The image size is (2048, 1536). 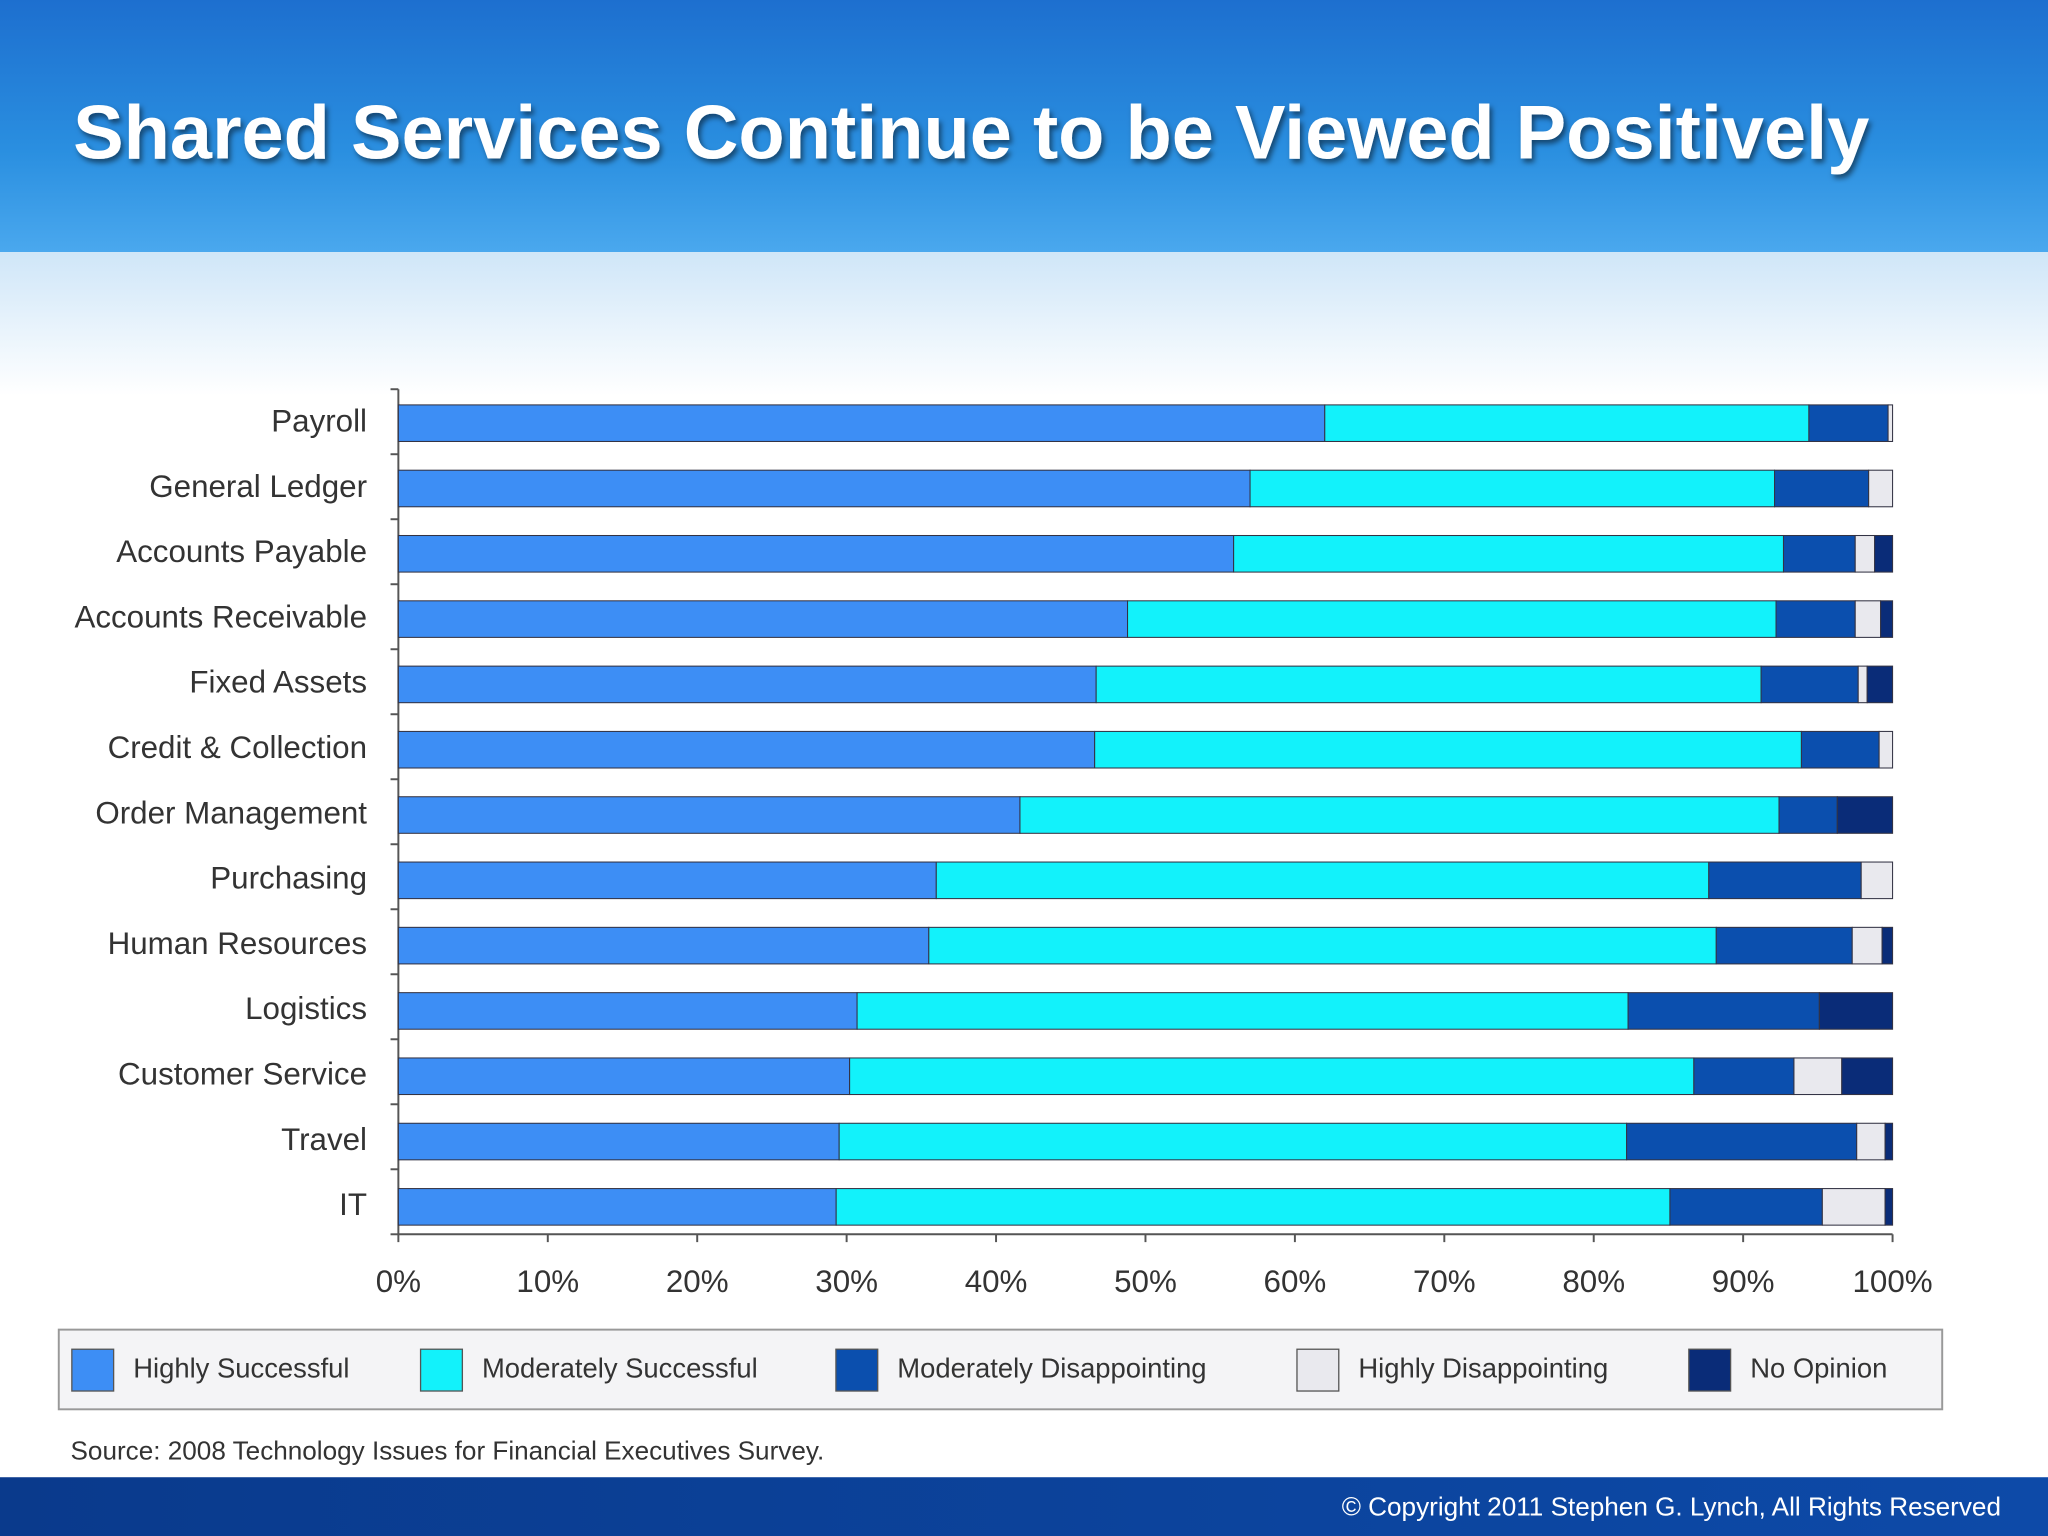 I want to click on category-label: Purchasing, so click(x=288, y=878).